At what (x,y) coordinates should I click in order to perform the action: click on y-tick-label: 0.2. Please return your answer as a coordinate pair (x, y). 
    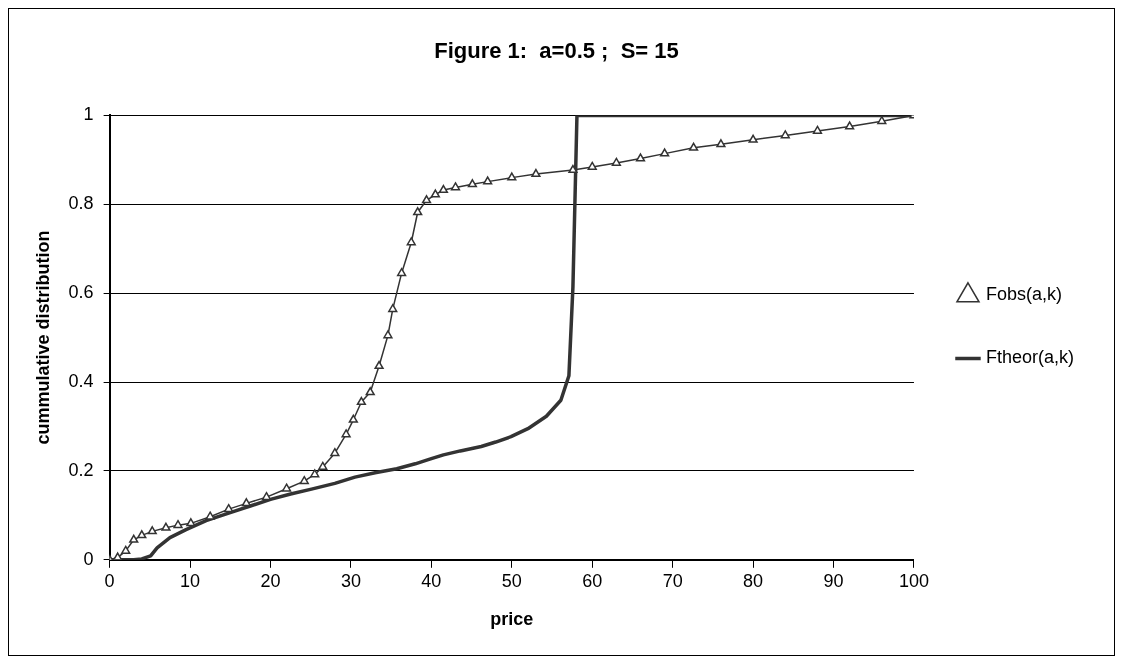
    Looking at the image, I should click on (81, 469).